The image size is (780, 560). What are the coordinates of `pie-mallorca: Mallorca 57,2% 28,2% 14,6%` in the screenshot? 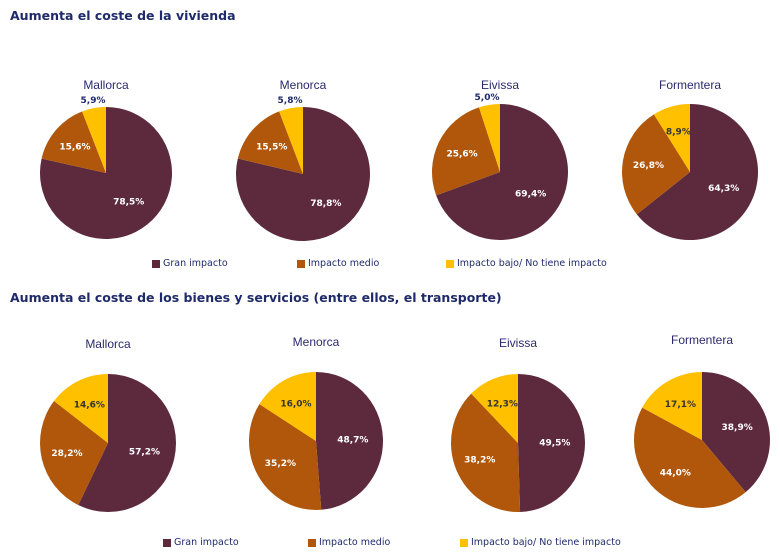 It's located at (108, 424).